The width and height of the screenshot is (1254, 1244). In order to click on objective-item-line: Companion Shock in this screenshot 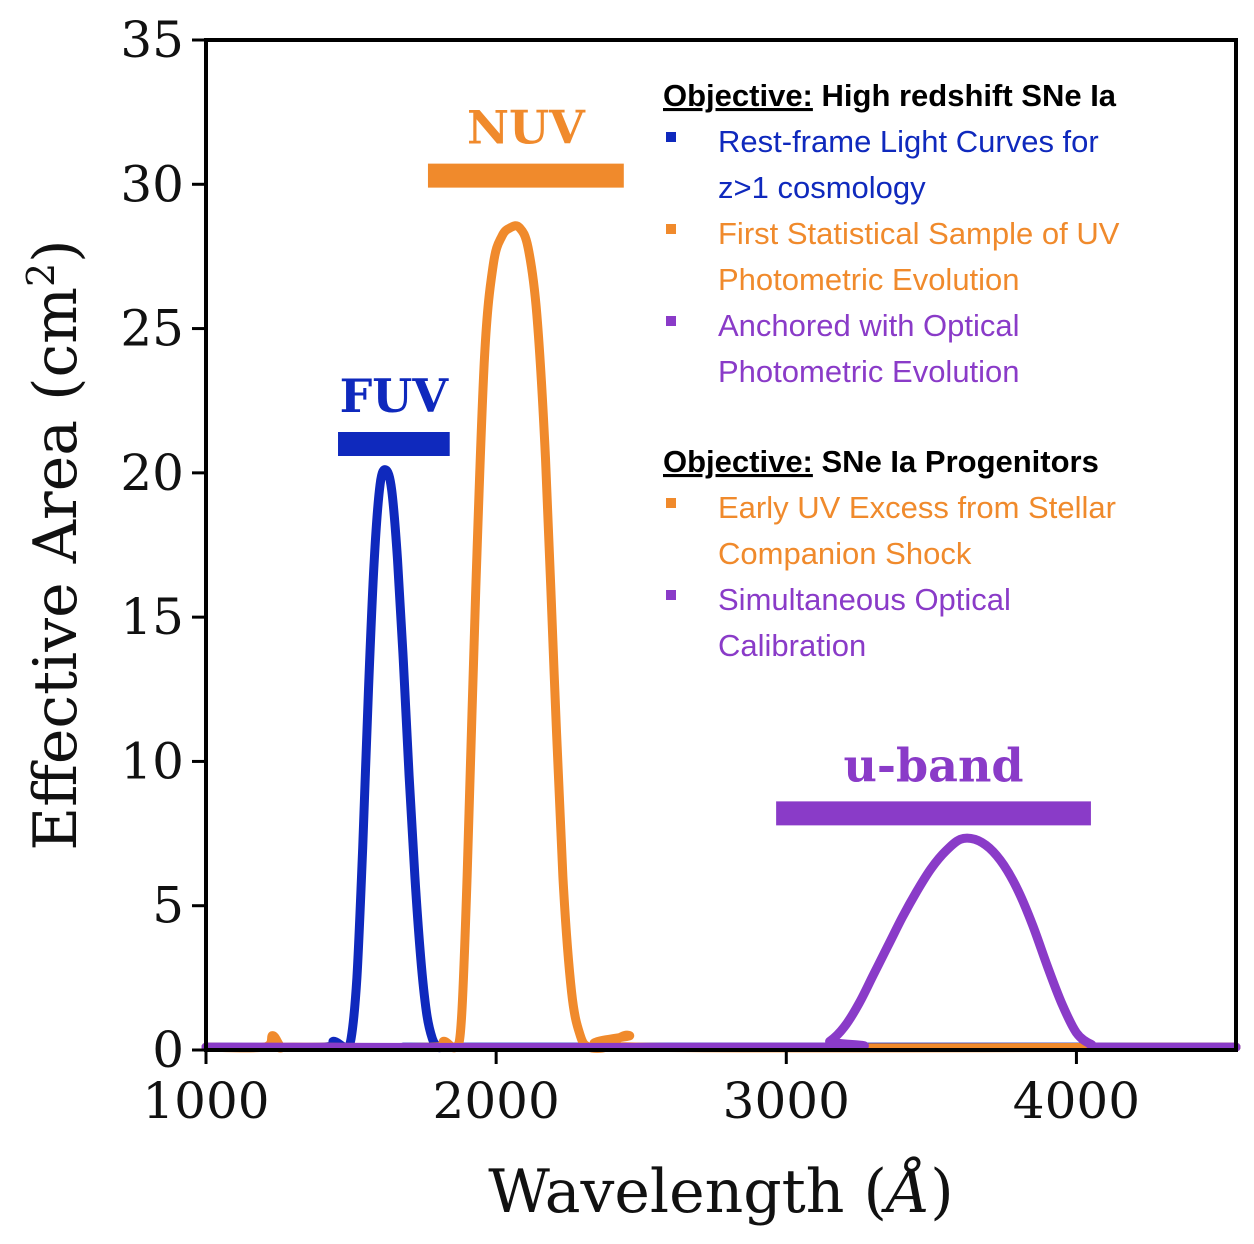, I will do `click(845, 553)`.